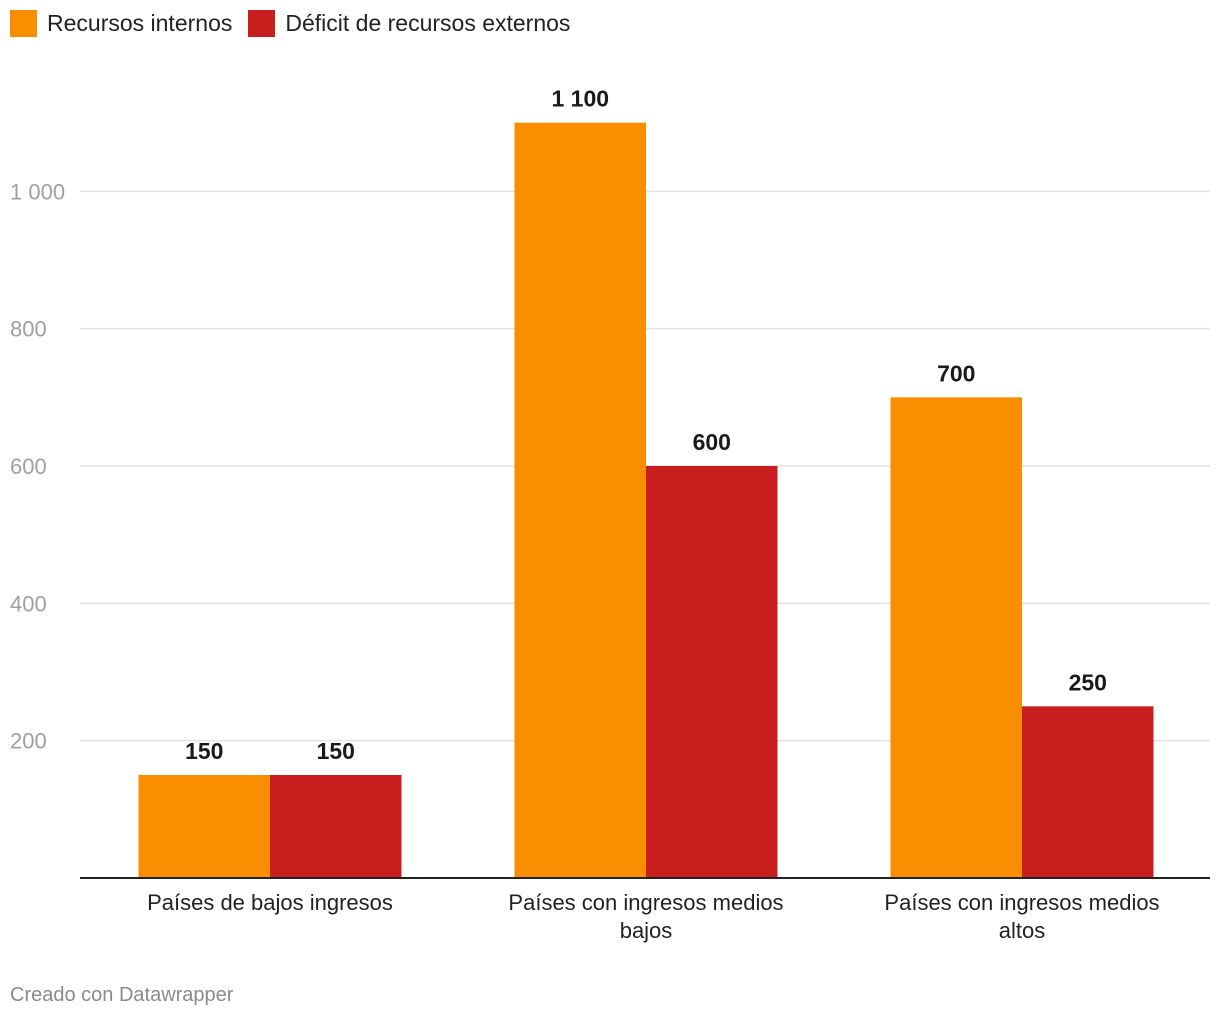  I want to click on data-label: 700, so click(956, 373).